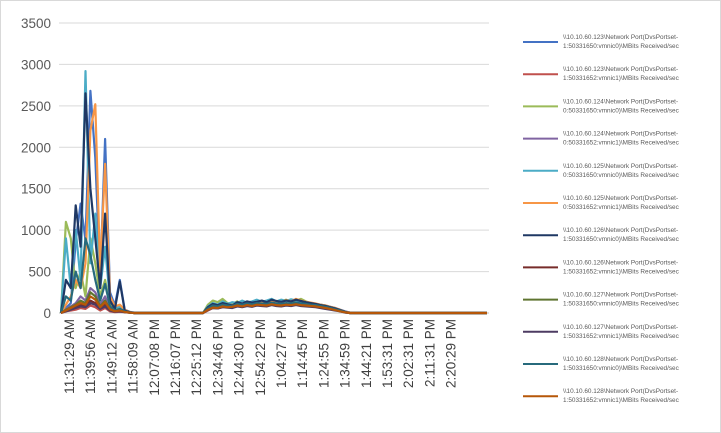  Describe the element at coordinates (47, 313) in the screenshot. I see `y-tick-label: 0` at that location.